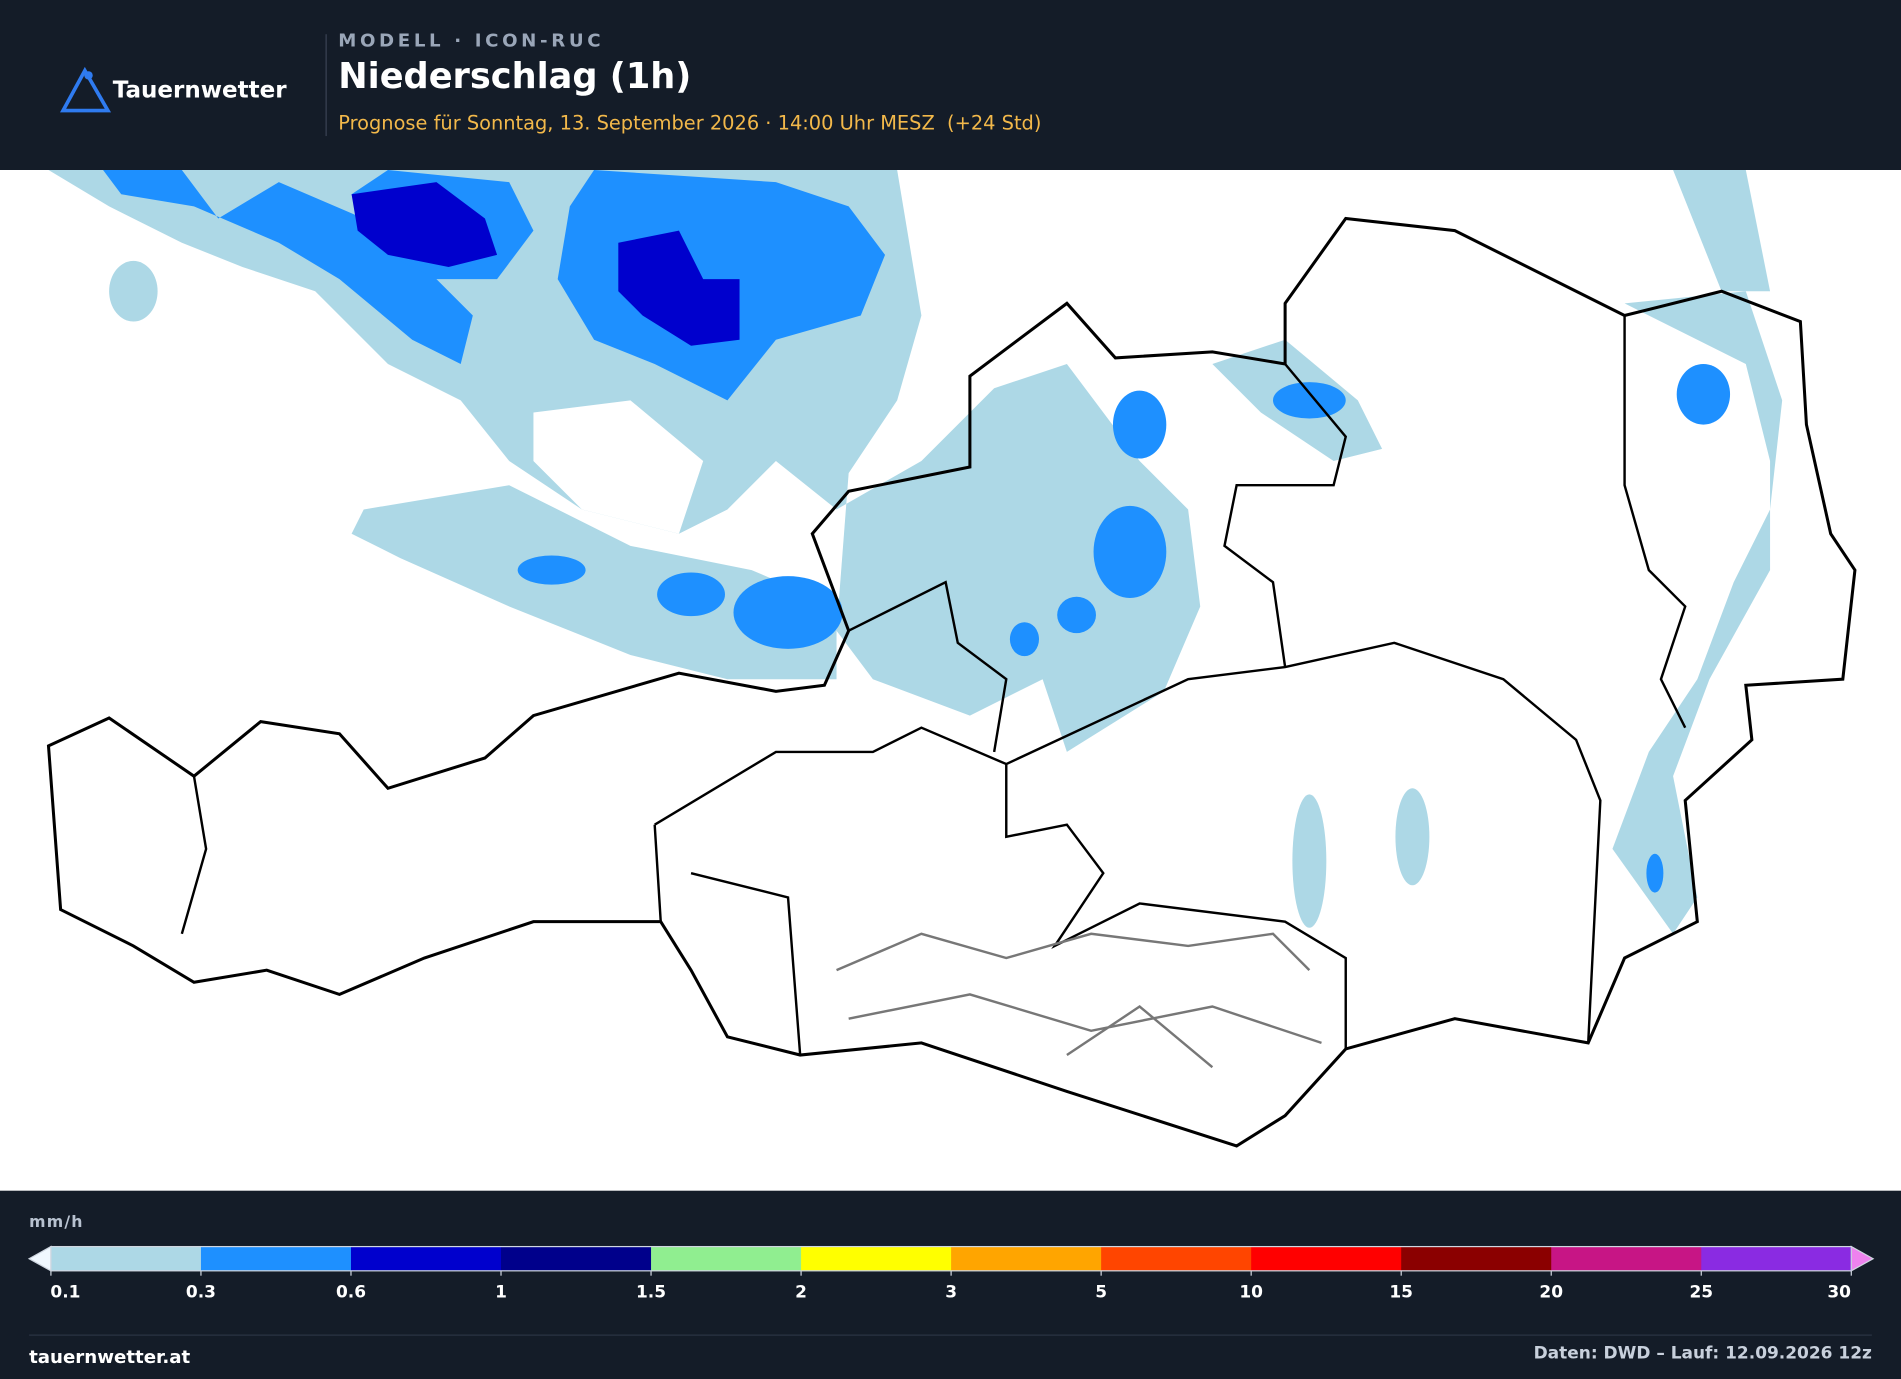  I want to click on legend-label: 5, so click(1101, 1293).